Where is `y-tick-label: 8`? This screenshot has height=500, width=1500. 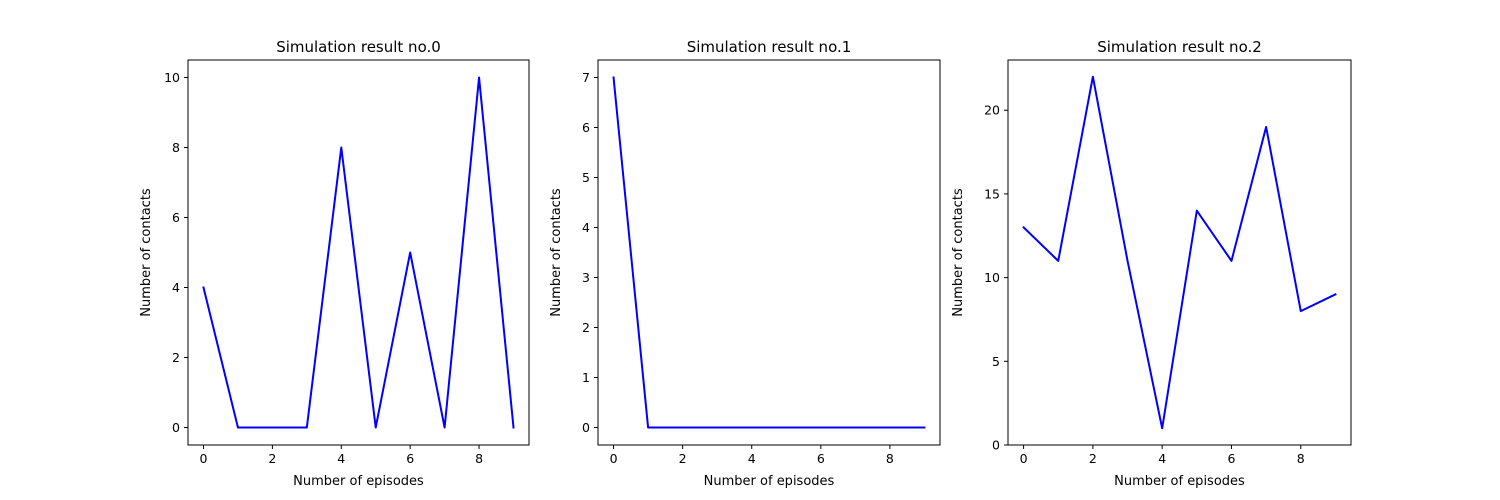 y-tick-label: 8 is located at coordinates (176, 147).